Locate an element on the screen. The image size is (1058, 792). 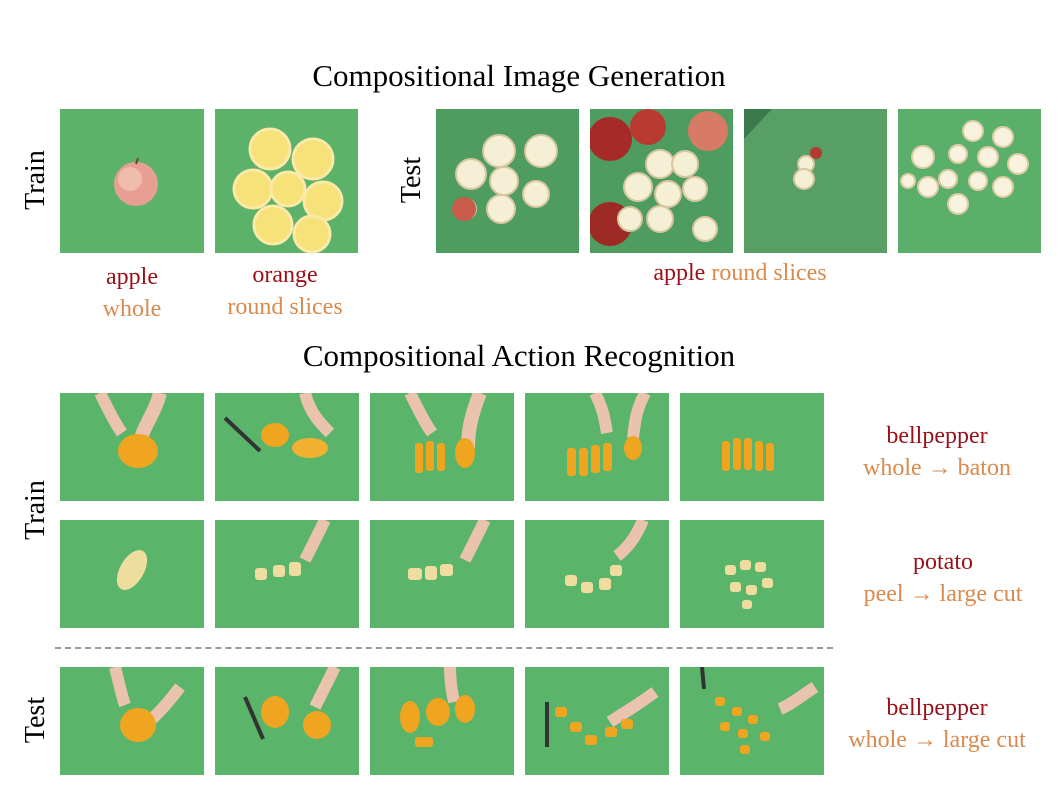
act-train-label: Train is located at coordinates (35, 510).